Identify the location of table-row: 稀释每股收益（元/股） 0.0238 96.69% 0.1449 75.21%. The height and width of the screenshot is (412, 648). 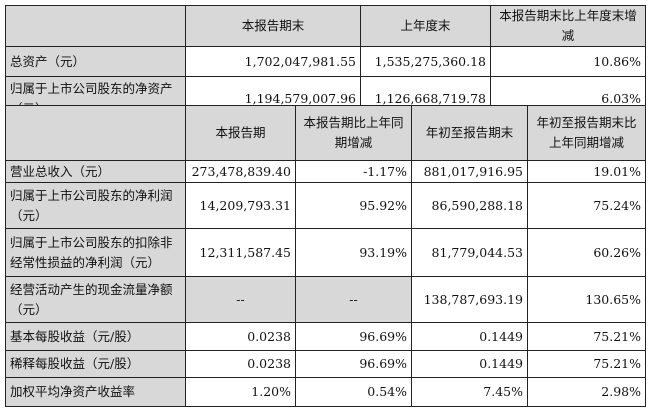
(325, 364).